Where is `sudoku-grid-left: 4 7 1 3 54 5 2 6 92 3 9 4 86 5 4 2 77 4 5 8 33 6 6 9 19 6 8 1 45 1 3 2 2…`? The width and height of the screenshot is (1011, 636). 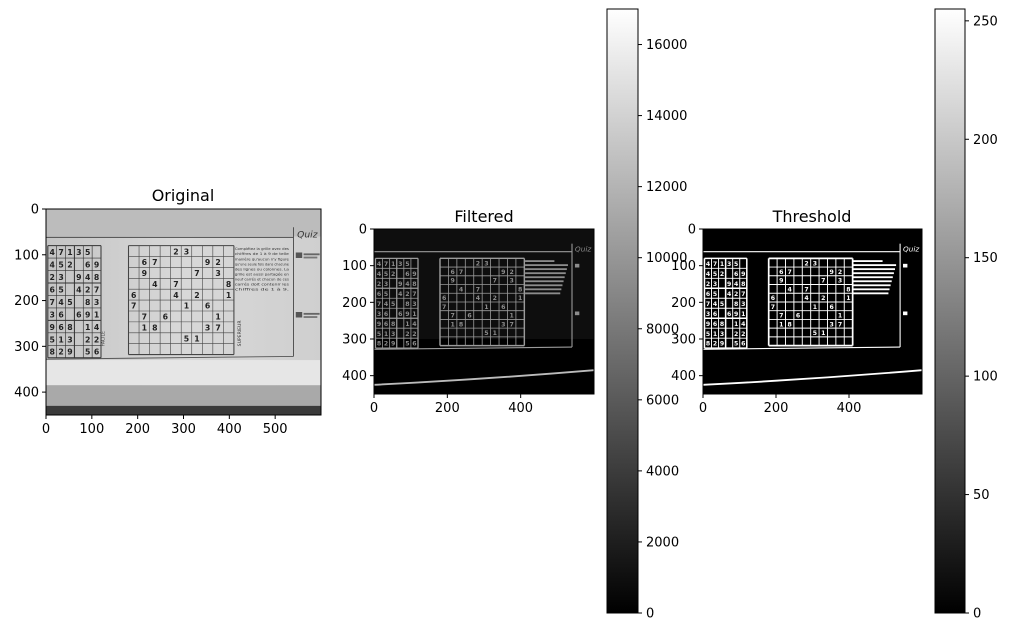 sudoku-grid-left: 4 7 1 3 54 5 2 6 92 3 9 4 86 5 4 2 77 4 5 8 33 6 6 9 19 6 8 1 45 1 3 2 2… is located at coordinates (74, 302).